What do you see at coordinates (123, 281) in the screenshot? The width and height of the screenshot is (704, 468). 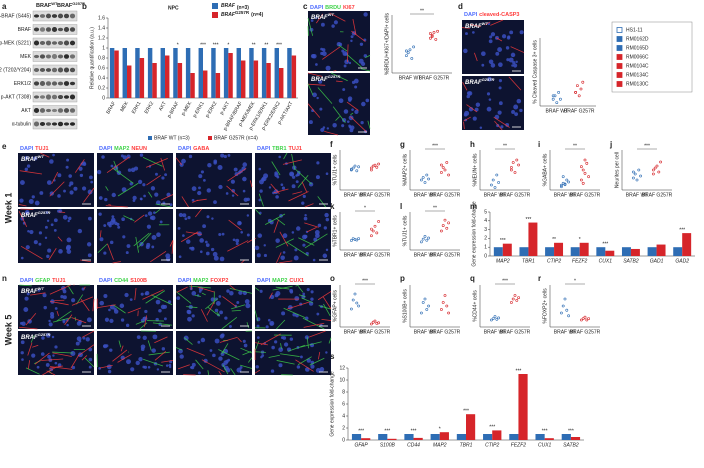 I see `stain-header: DAPI CD44 S100B` at bounding box center [123, 281].